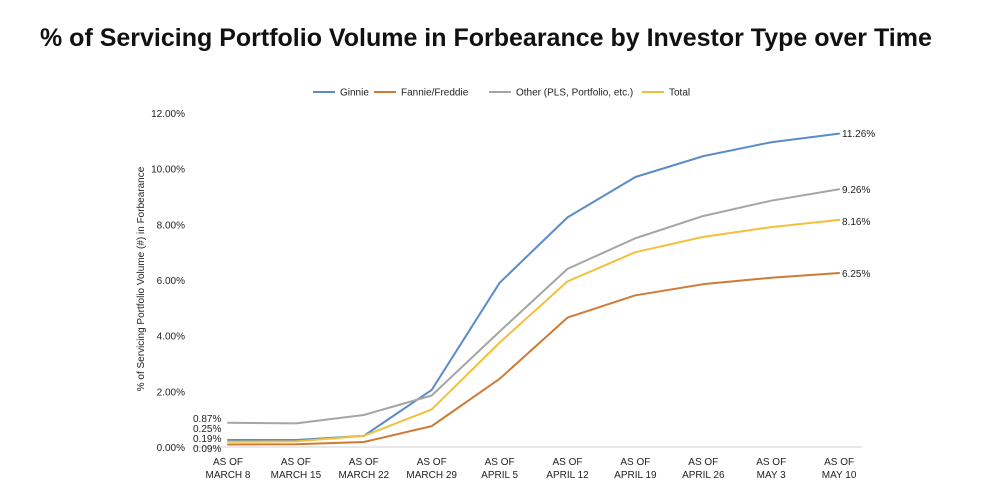  What do you see at coordinates (435, 93) in the screenshot?
I see `legend-label: Fannie/Freddie` at bounding box center [435, 93].